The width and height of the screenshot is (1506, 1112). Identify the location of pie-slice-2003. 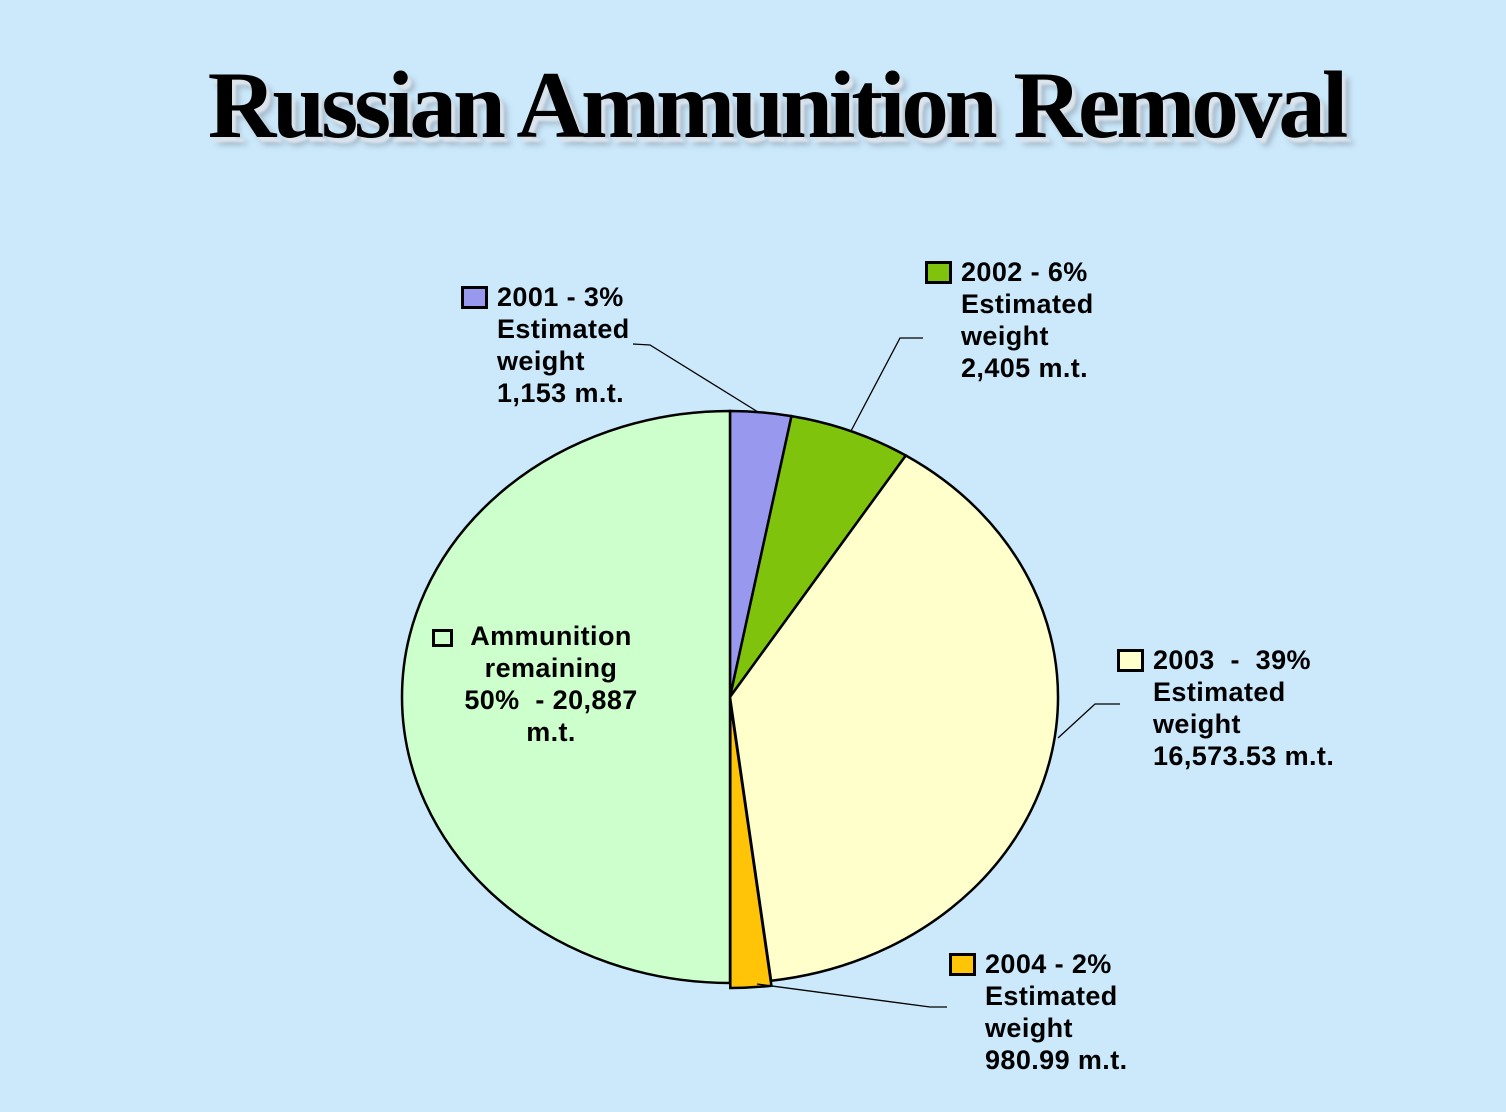
(894, 718).